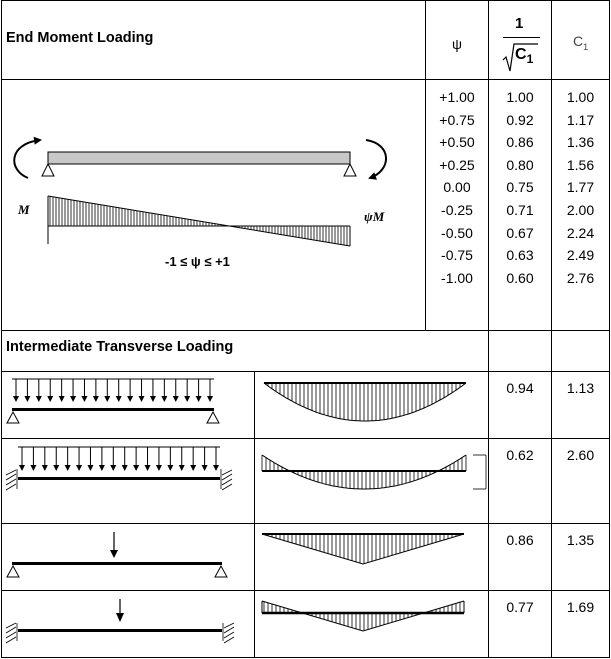  I want to click on c1-value-7: 2.24, so click(580, 232).